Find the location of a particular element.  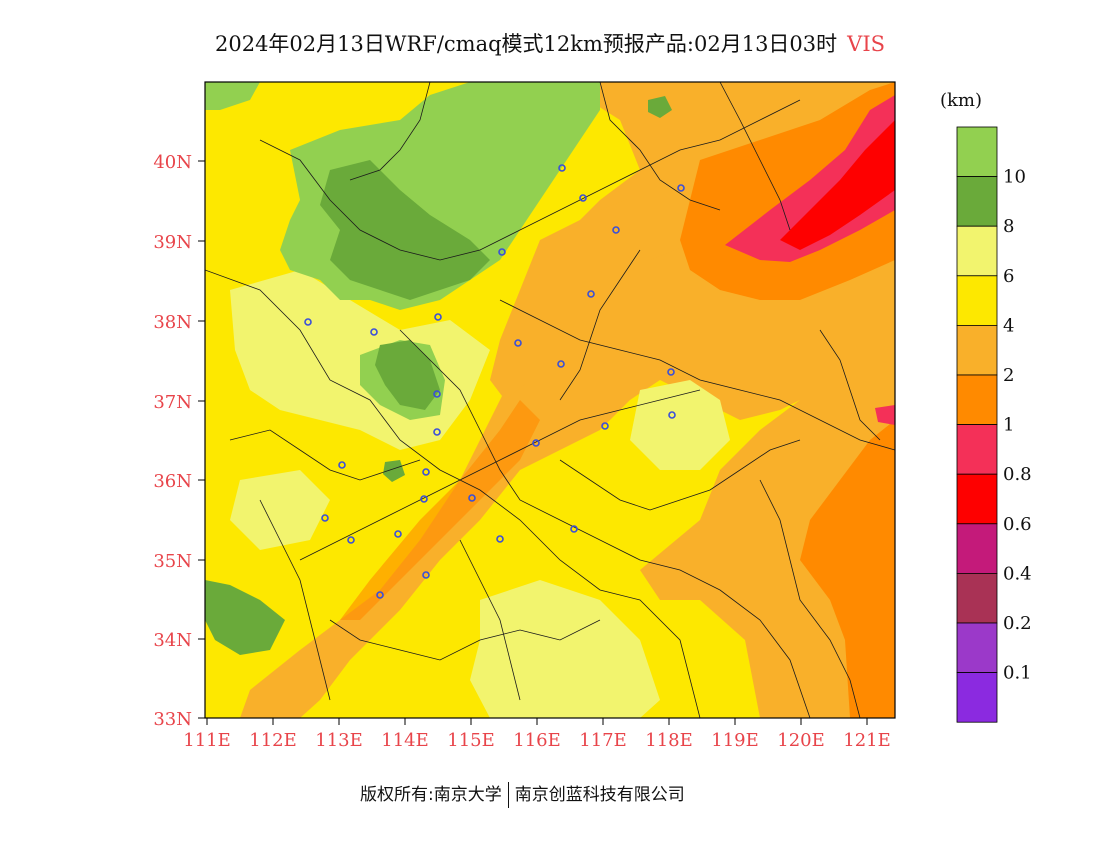

field-8to10-central is located at coordinates (407, 375).